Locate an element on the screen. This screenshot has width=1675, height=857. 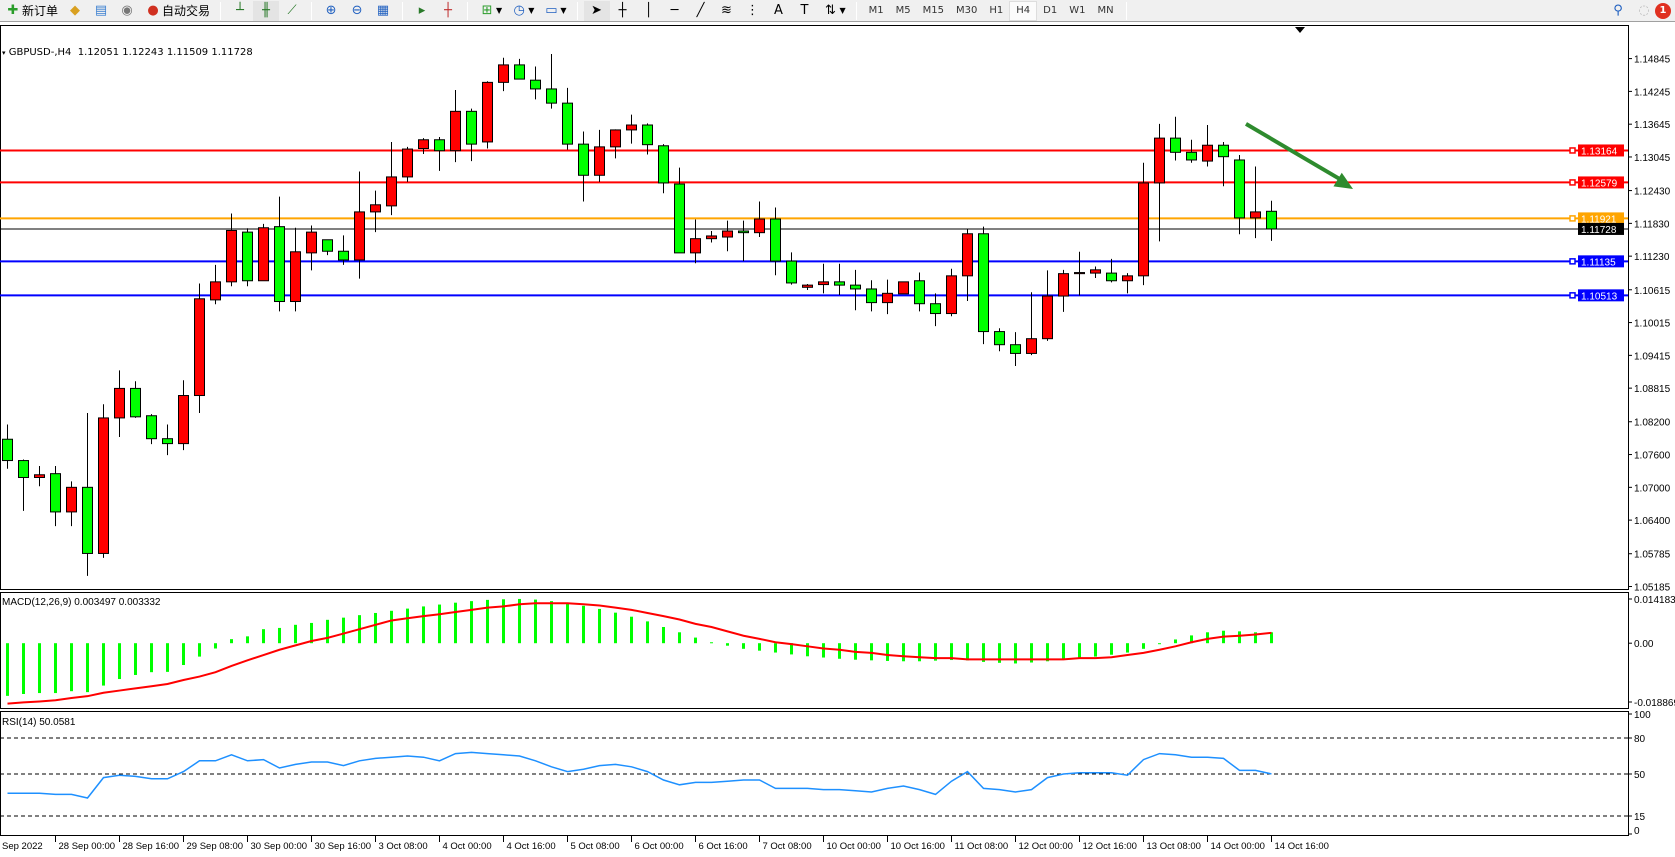
time-label: 10 Oct 16:00 is located at coordinates (918, 846).